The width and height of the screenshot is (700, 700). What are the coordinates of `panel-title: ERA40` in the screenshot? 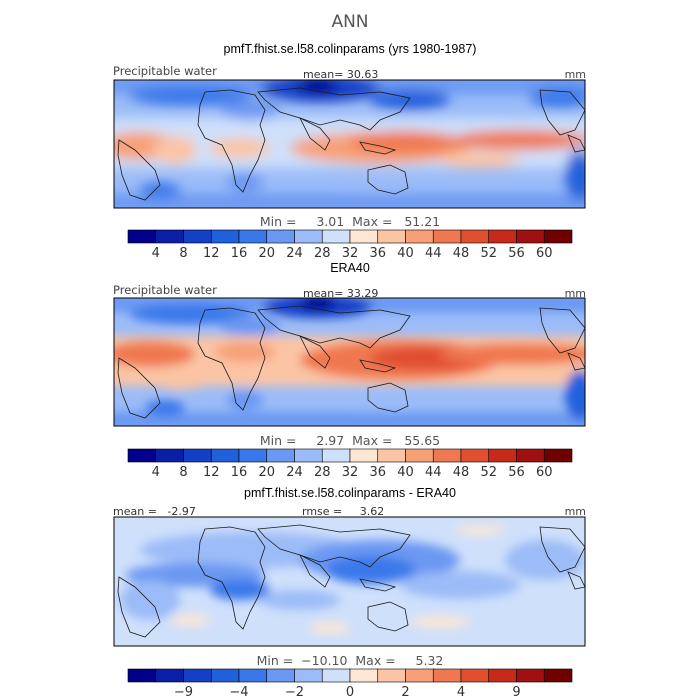 It's located at (350, 268).